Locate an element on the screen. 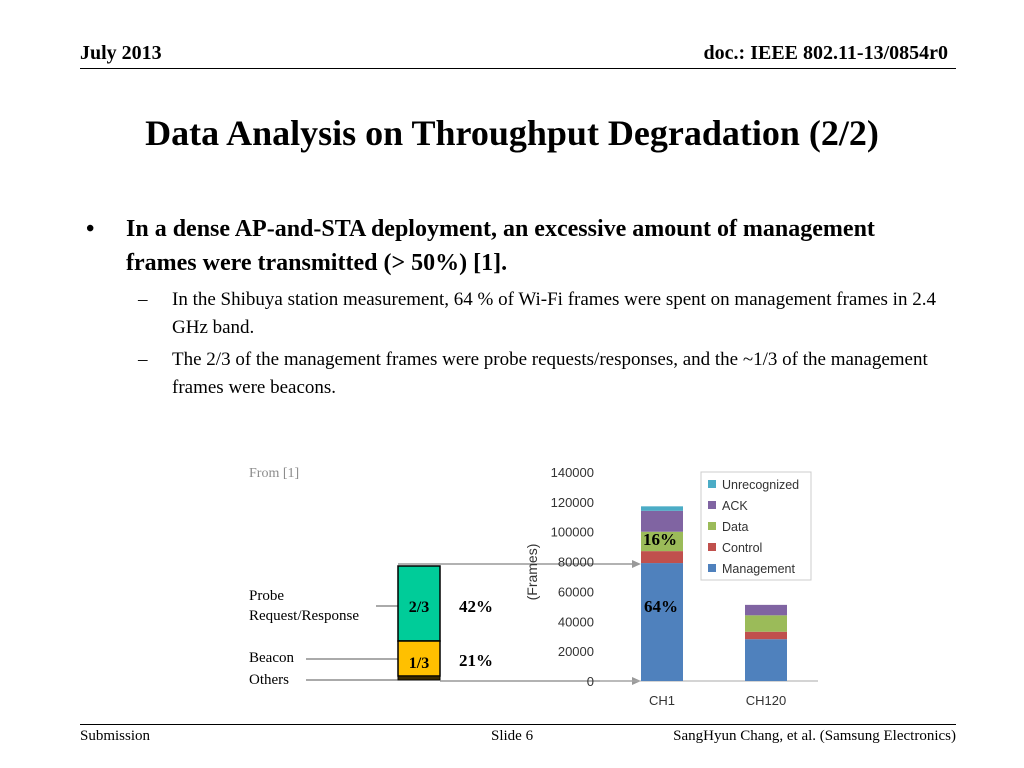 The width and height of the screenshot is (1024, 768). upper-percent-annotation: 16% is located at coordinates (660, 539).